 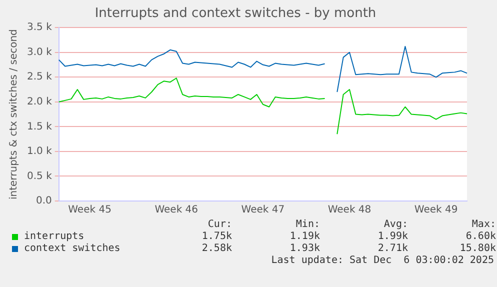 I want to click on text: 15.80k, so click(x=477, y=249).